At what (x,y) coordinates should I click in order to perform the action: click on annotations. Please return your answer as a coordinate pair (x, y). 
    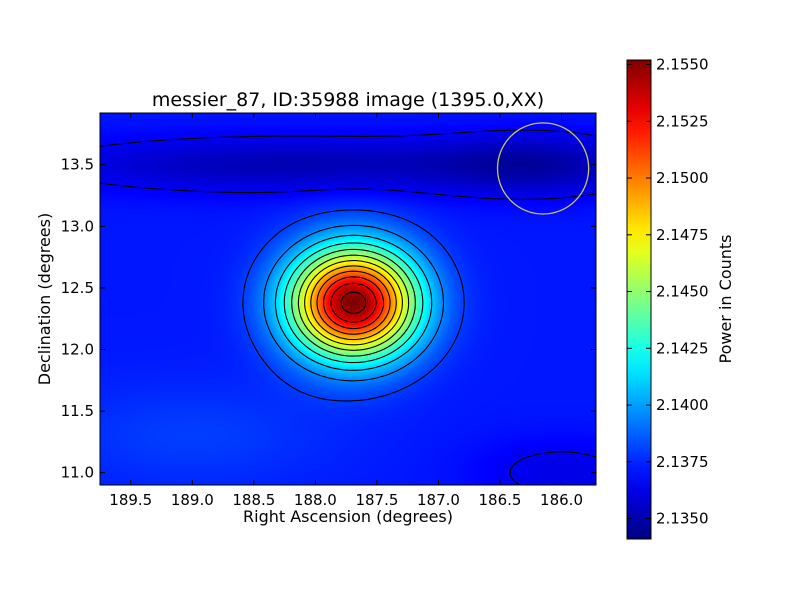
    Looking at the image, I should click on (543, 168).